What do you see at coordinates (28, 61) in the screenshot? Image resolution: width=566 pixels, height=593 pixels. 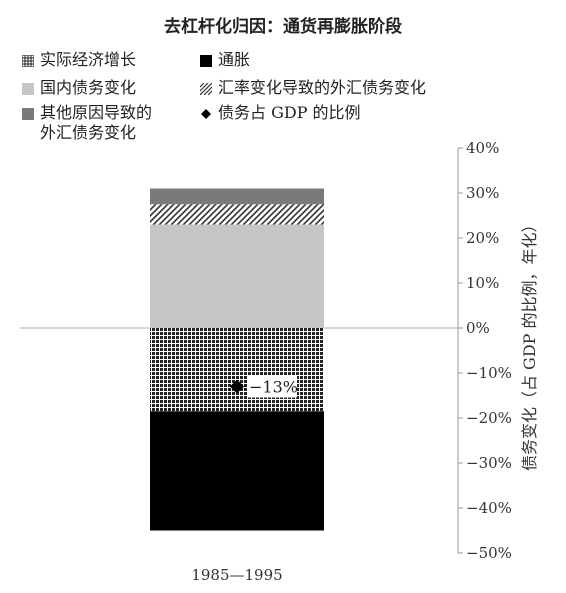 I see `grid-pattern-swatch-icon` at bounding box center [28, 61].